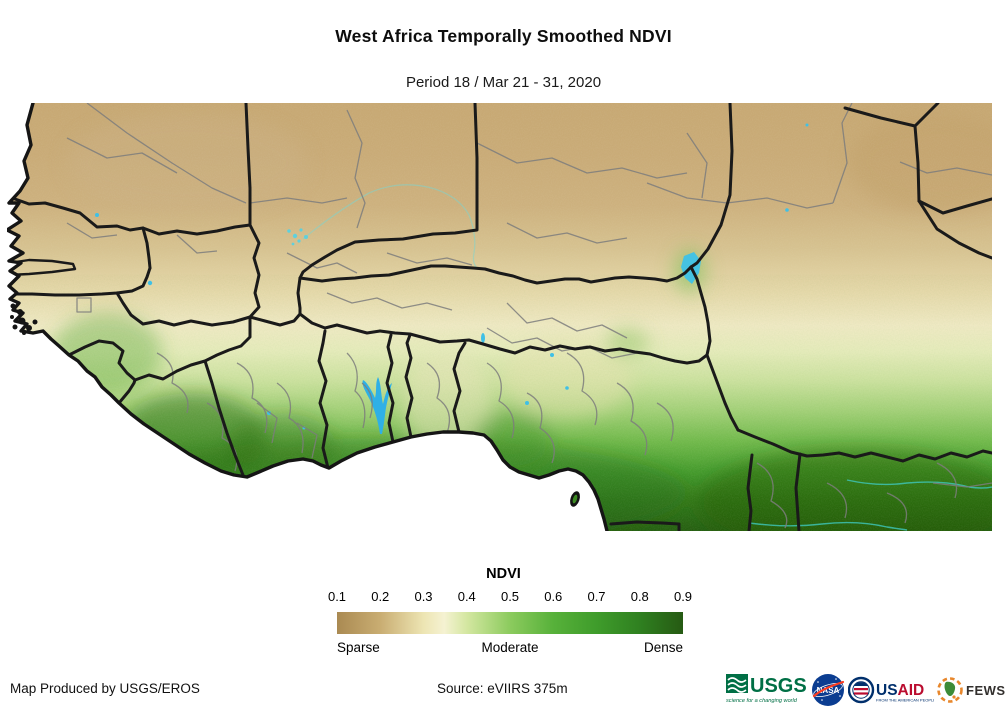 This screenshot has height=715, width=1007. What do you see at coordinates (683, 596) in the screenshot?
I see `legend-tick-0.9: 0.9` at bounding box center [683, 596].